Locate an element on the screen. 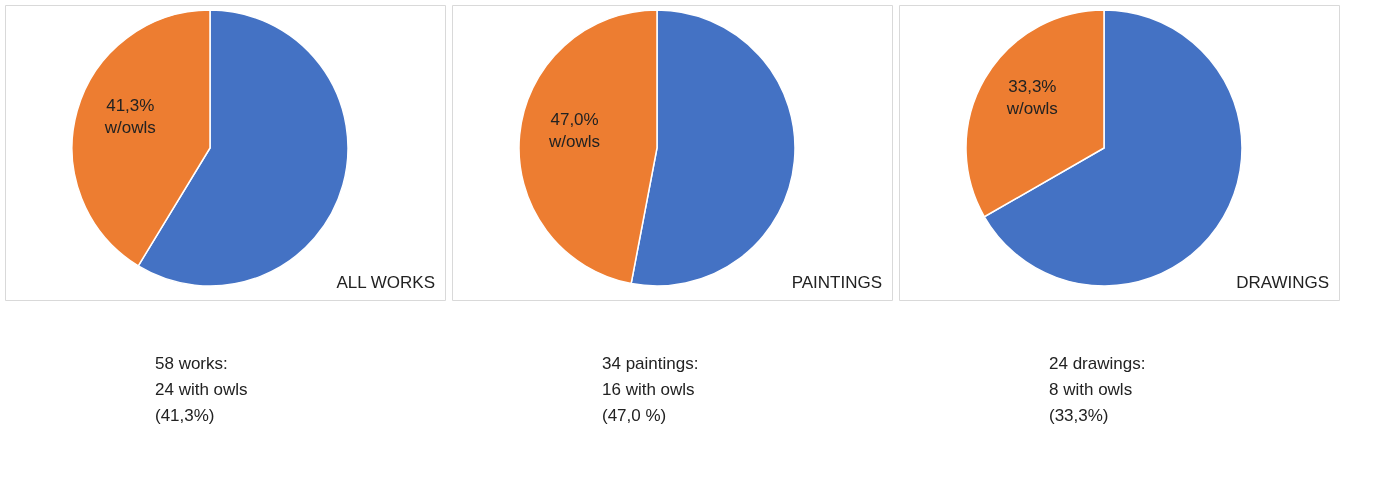 This screenshot has width=1378, height=490. text: ALL WORKS is located at coordinates (385, 282).